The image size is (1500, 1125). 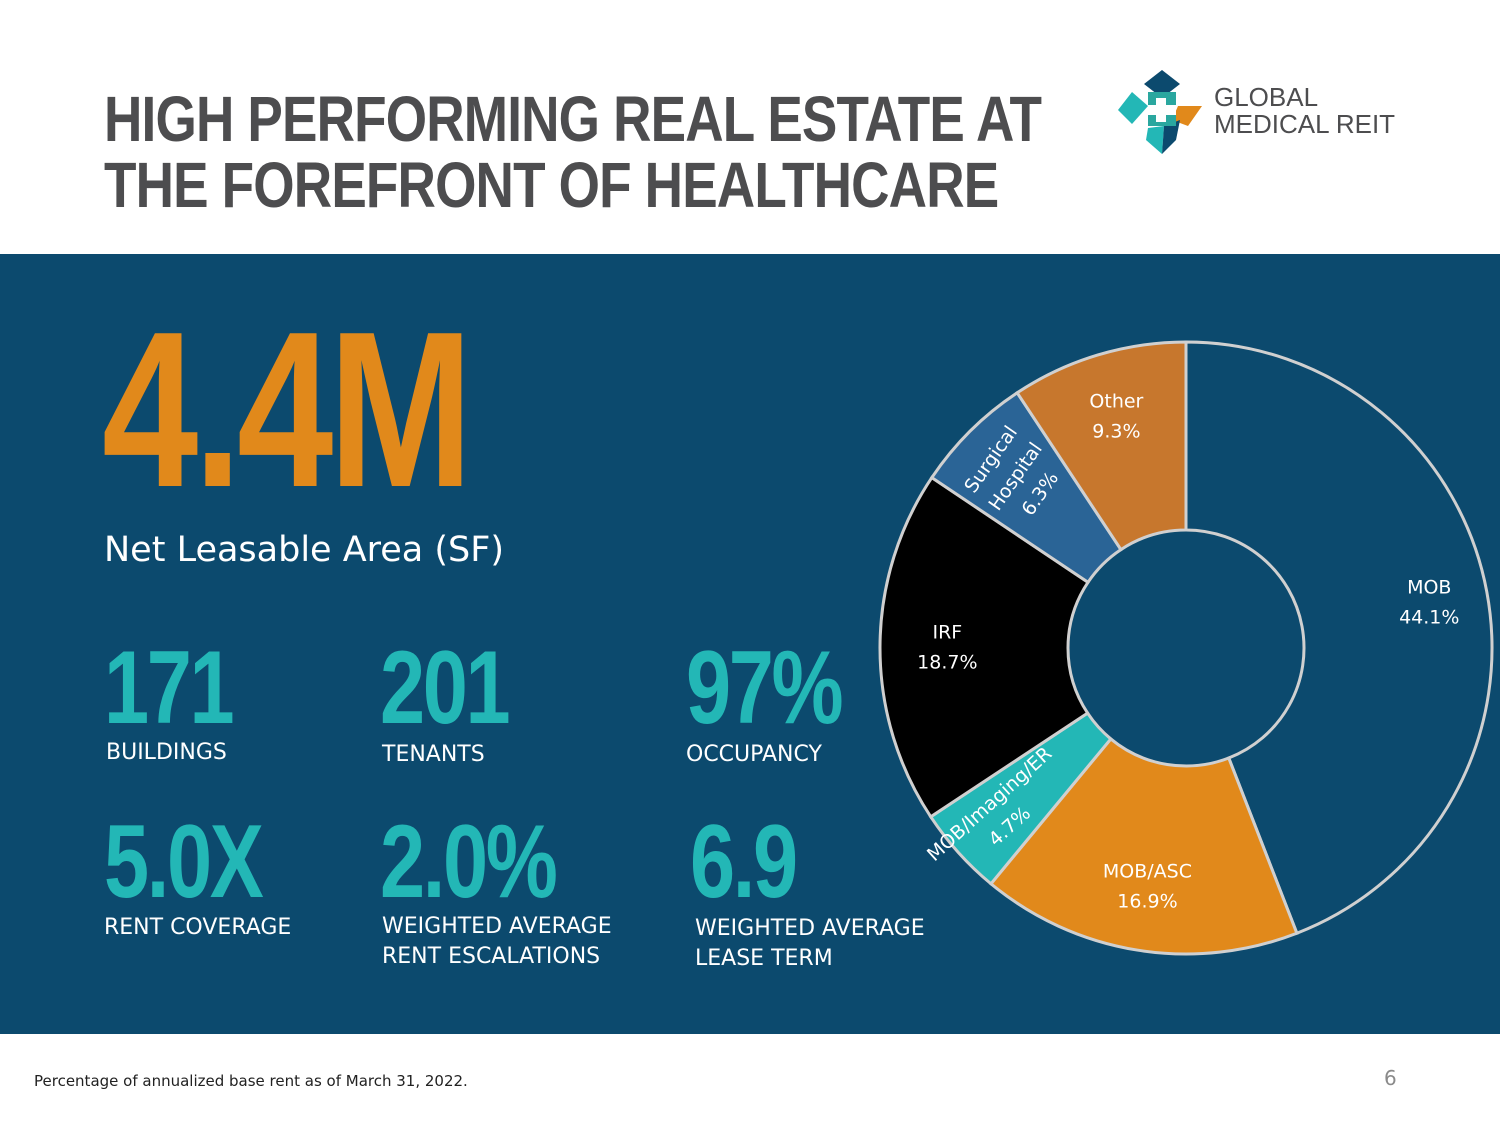 I want to click on stat-lease-term-value: 6.9, so click(x=744, y=862).